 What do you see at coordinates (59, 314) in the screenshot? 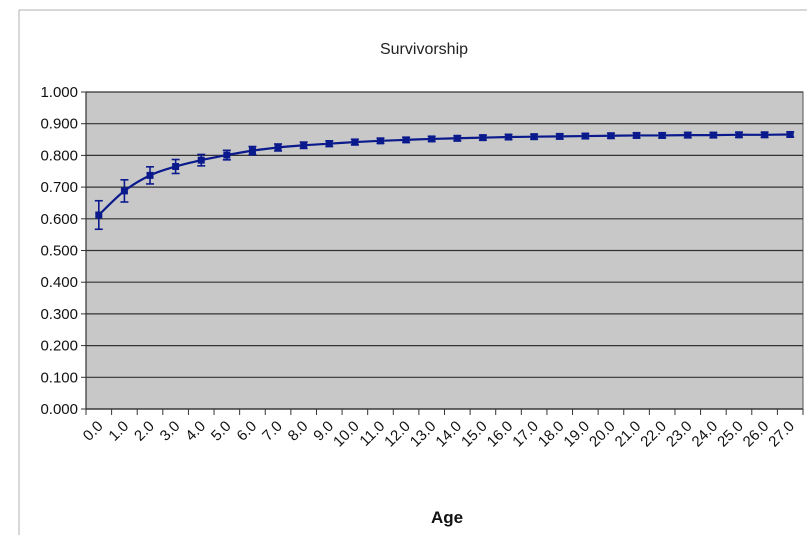
I see `y-tick-label: 0.300` at bounding box center [59, 314].